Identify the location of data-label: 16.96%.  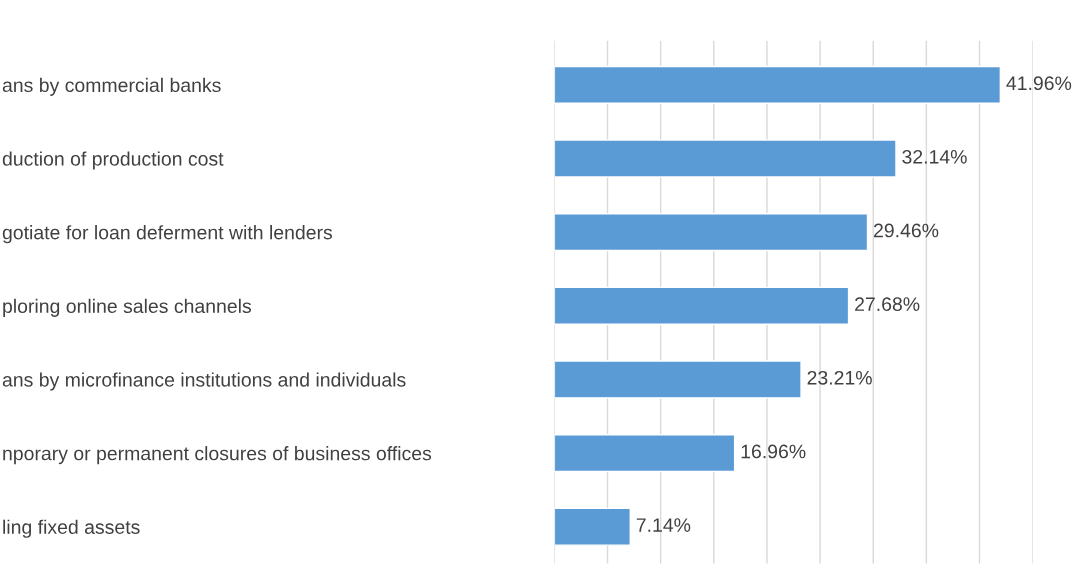
(773, 451).